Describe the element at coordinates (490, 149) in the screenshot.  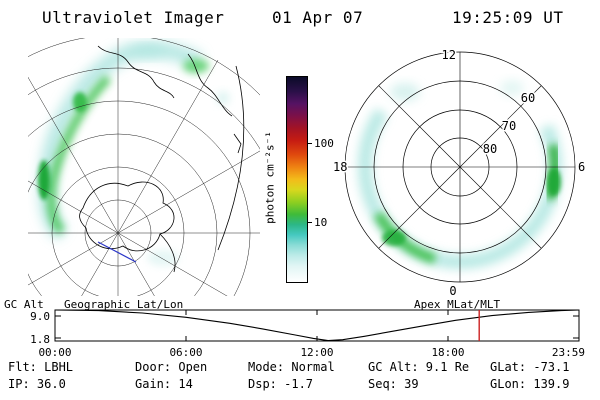
I see `mlat-label-80: 80` at that location.